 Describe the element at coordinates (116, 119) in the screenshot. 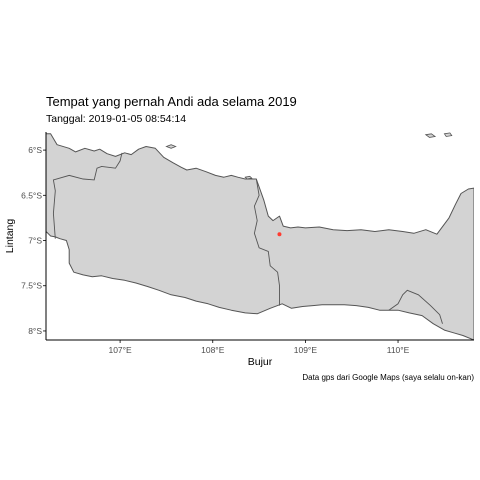

I see `plot-subtitle: Tanggal: 2019-01-05 08:54:14` at that location.